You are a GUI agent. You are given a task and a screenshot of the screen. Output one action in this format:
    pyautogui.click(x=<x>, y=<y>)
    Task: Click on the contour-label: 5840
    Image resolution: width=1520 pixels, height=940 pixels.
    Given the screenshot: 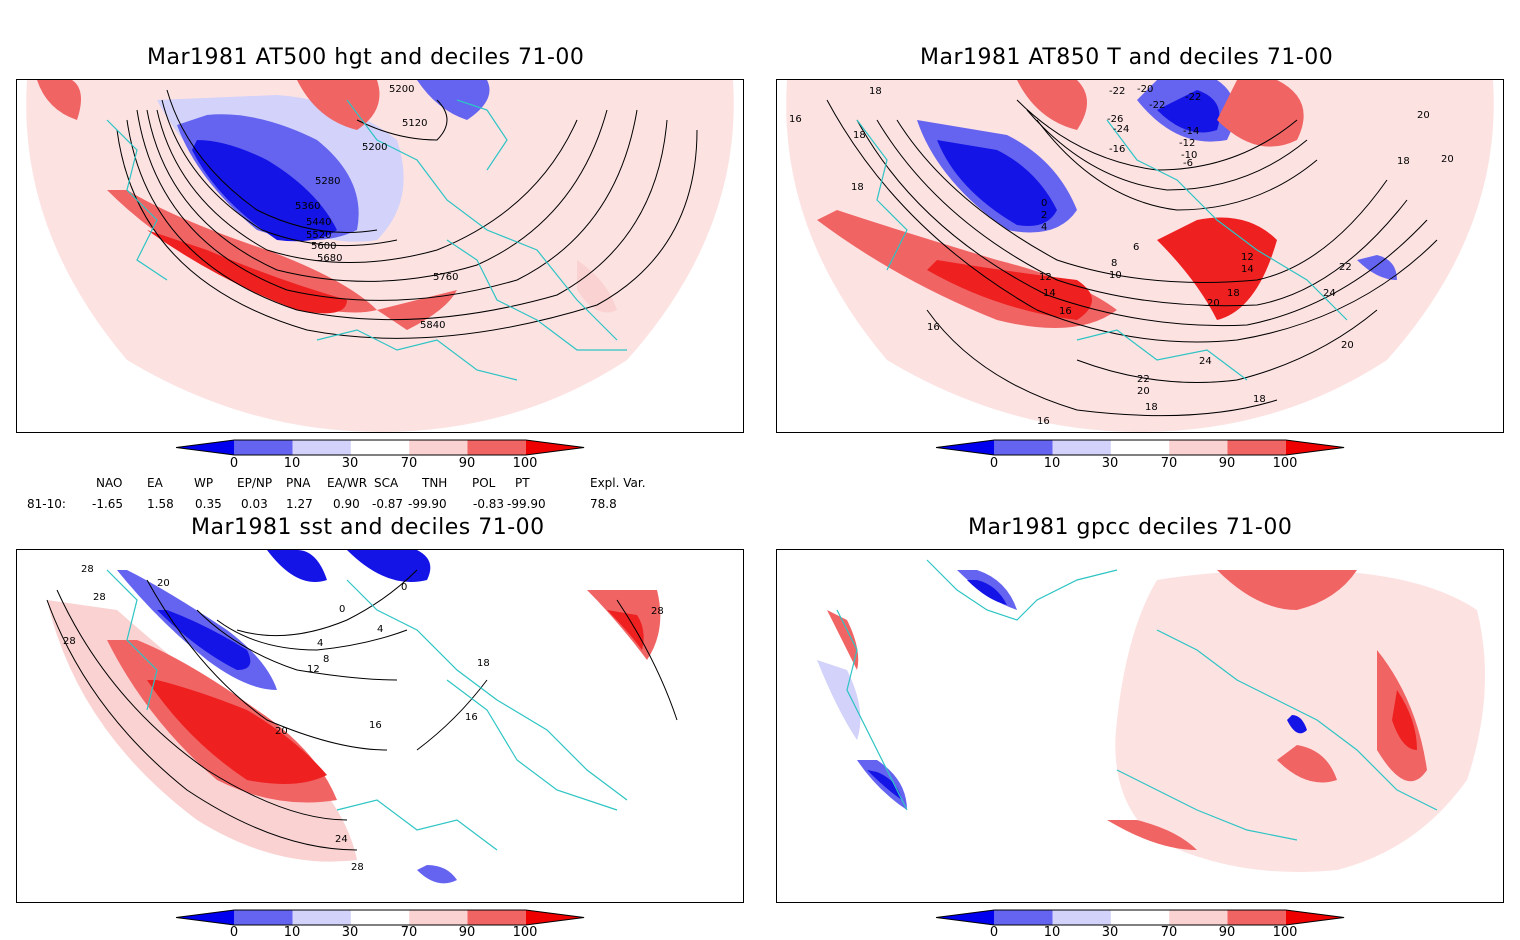 What is the action you would take?
    pyautogui.click(x=432, y=325)
    